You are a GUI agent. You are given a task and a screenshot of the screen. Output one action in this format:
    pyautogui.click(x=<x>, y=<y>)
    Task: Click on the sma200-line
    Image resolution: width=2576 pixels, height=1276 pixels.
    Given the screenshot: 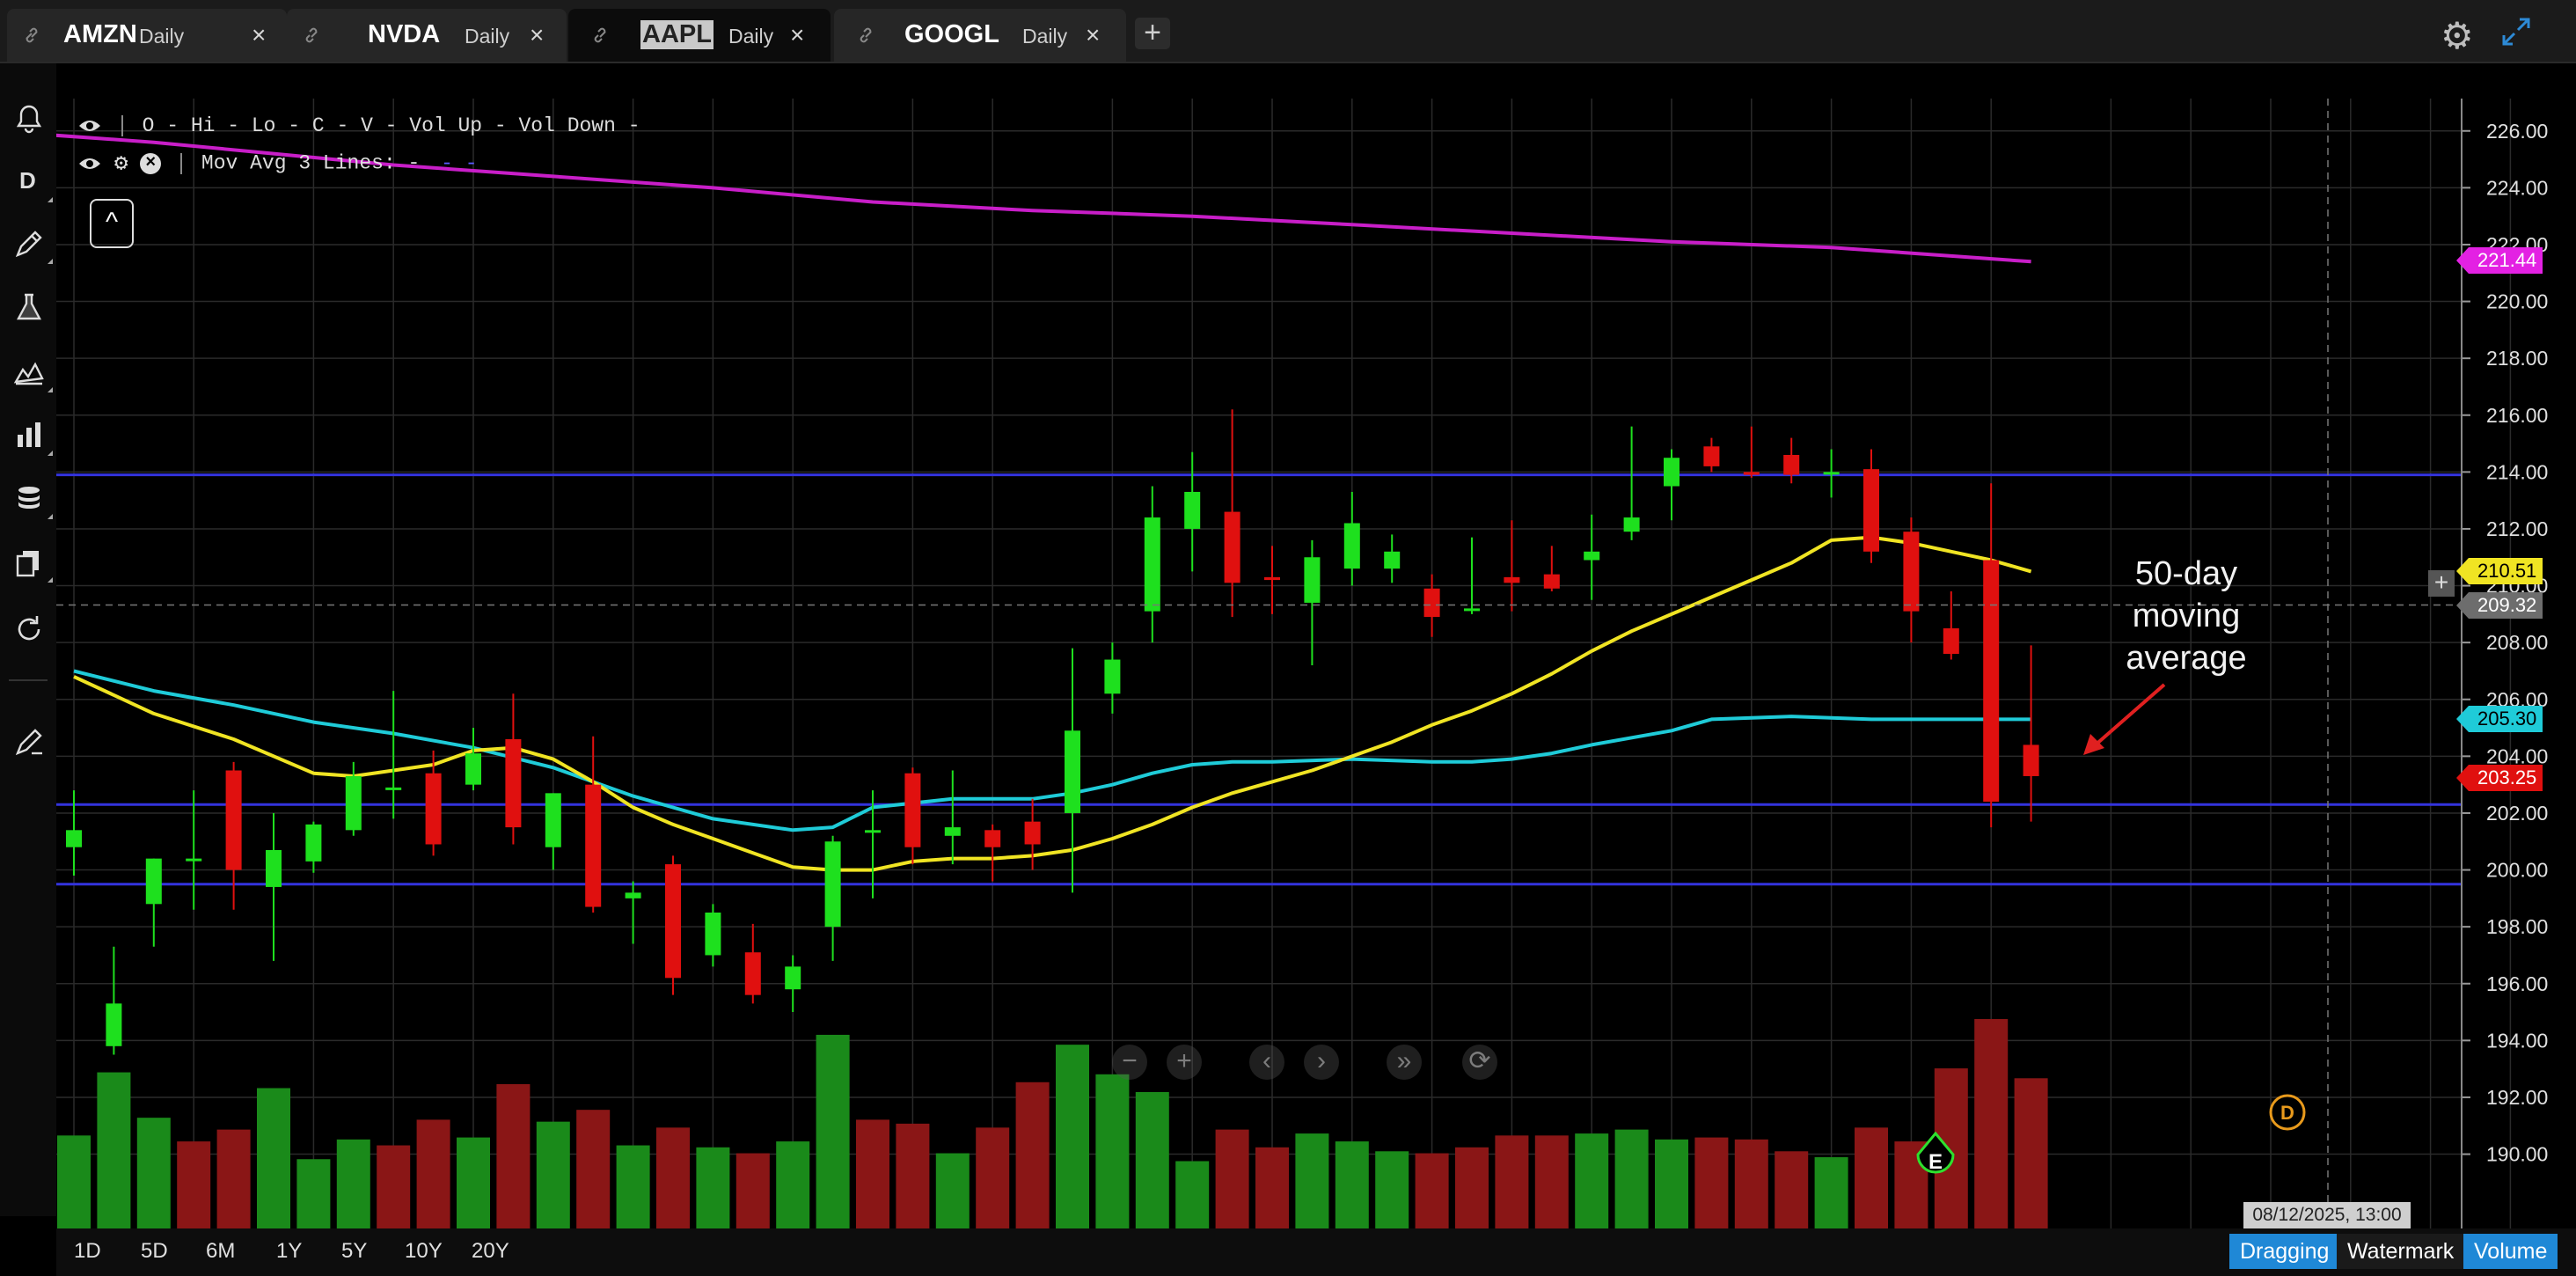 What is the action you would take?
    pyautogui.click(x=1043, y=199)
    